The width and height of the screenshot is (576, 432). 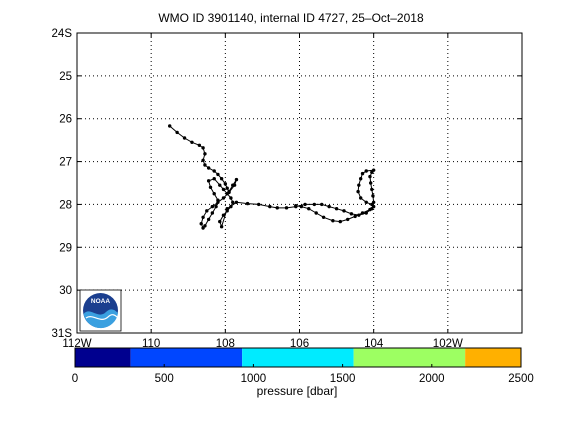 I want to click on y-tick-label: 24S, so click(x=62, y=34).